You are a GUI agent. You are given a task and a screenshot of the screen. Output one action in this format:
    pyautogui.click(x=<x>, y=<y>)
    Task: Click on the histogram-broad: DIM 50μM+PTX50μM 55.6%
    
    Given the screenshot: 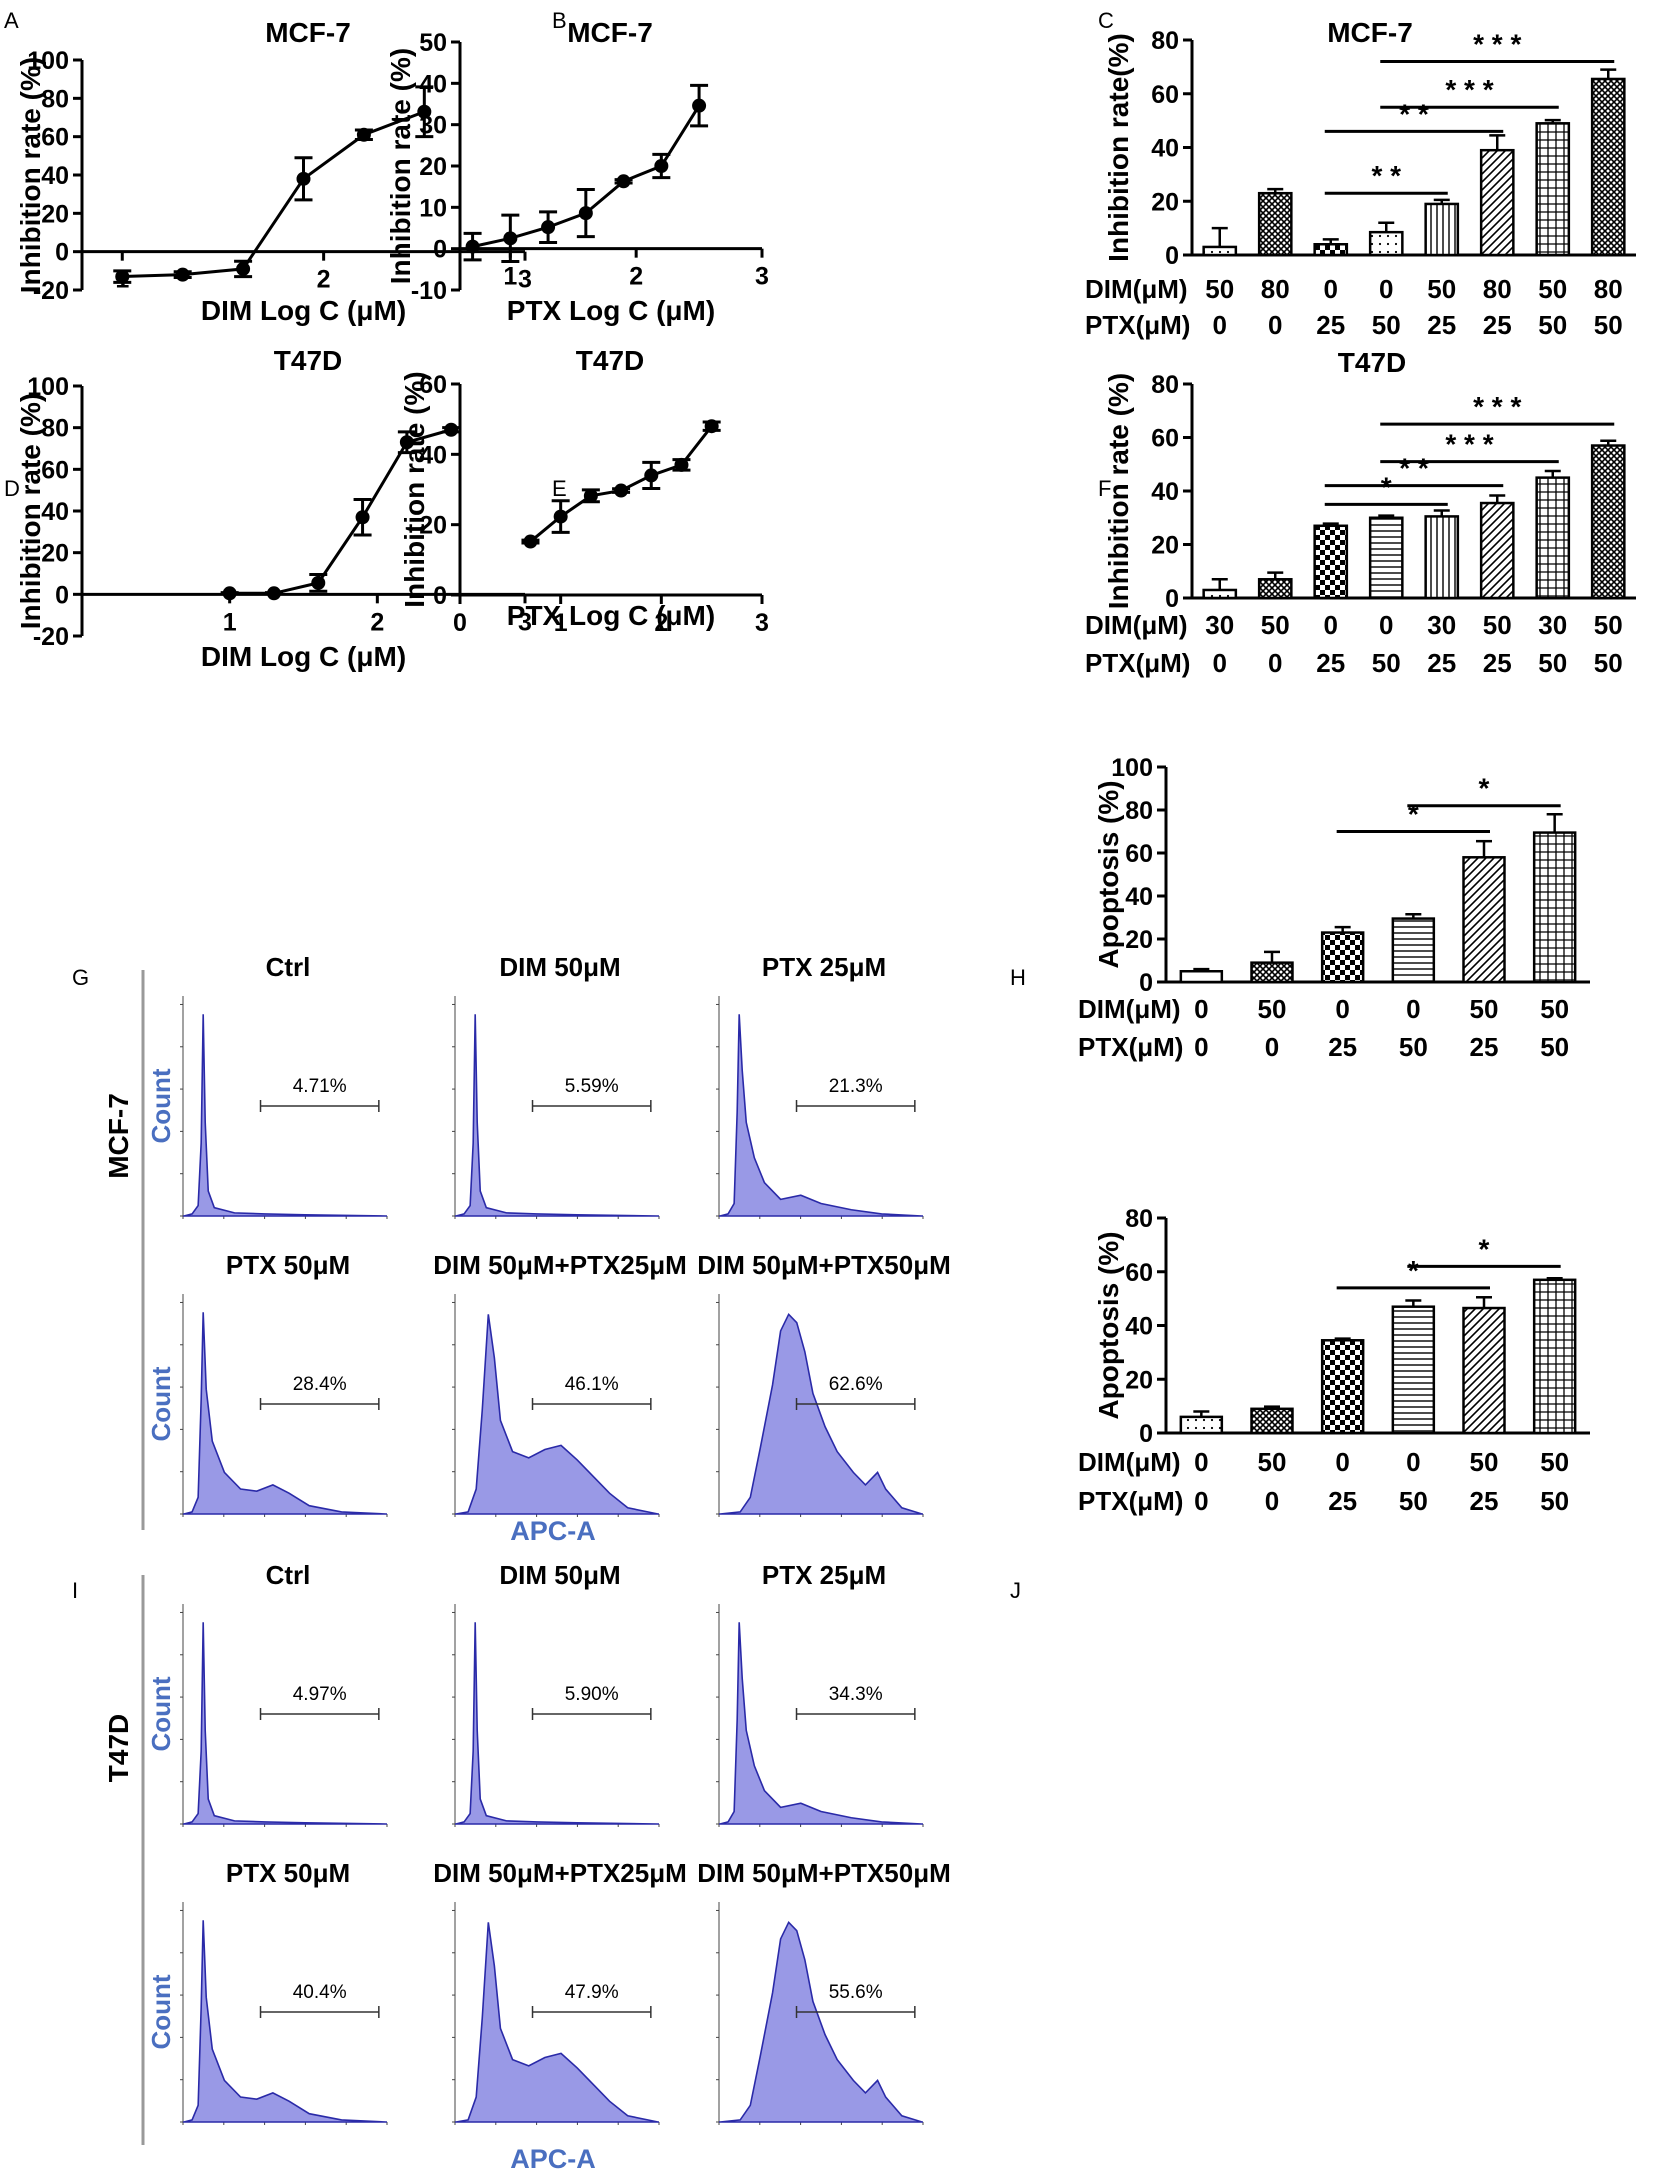 What is the action you would take?
    pyautogui.click(x=824, y=1991)
    